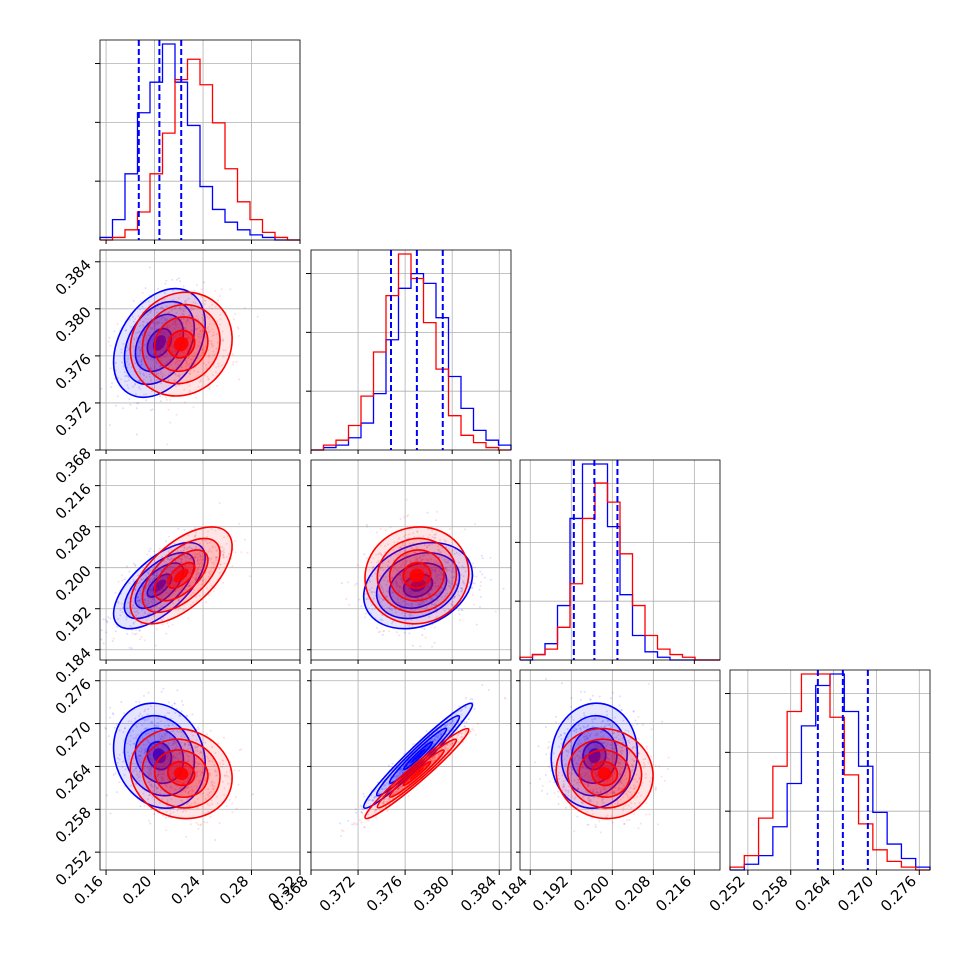 The width and height of the screenshot is (970, 970). I want to click on panel-3-2-marks, so click(422, 573).